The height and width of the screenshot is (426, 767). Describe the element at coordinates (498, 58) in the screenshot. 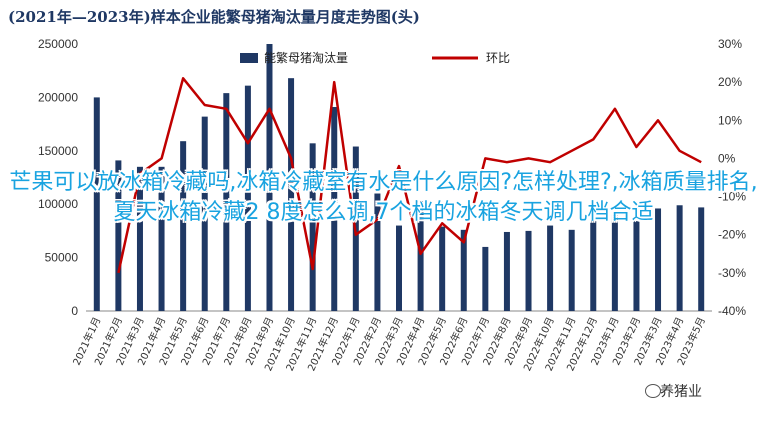

I see `legend-label-line: 环比` at that location.